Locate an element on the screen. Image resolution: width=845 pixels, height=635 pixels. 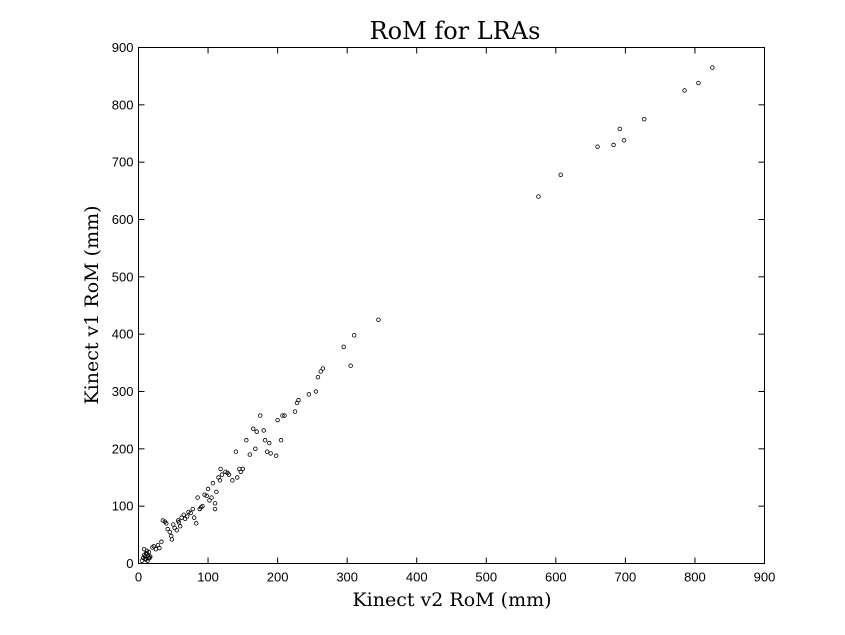
y-tick-label: 100 is located at coordinates (123, 506).